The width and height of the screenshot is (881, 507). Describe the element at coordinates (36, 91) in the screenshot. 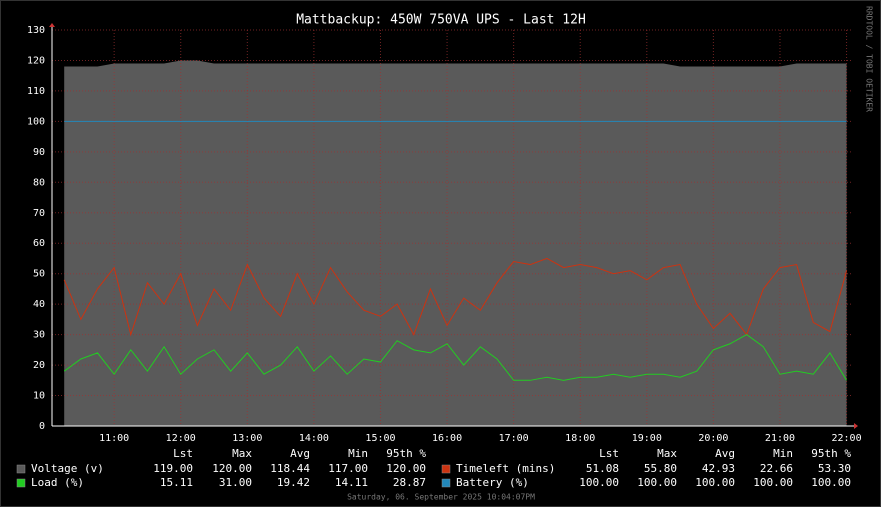

I see `y-tick-label: 110` at that location.